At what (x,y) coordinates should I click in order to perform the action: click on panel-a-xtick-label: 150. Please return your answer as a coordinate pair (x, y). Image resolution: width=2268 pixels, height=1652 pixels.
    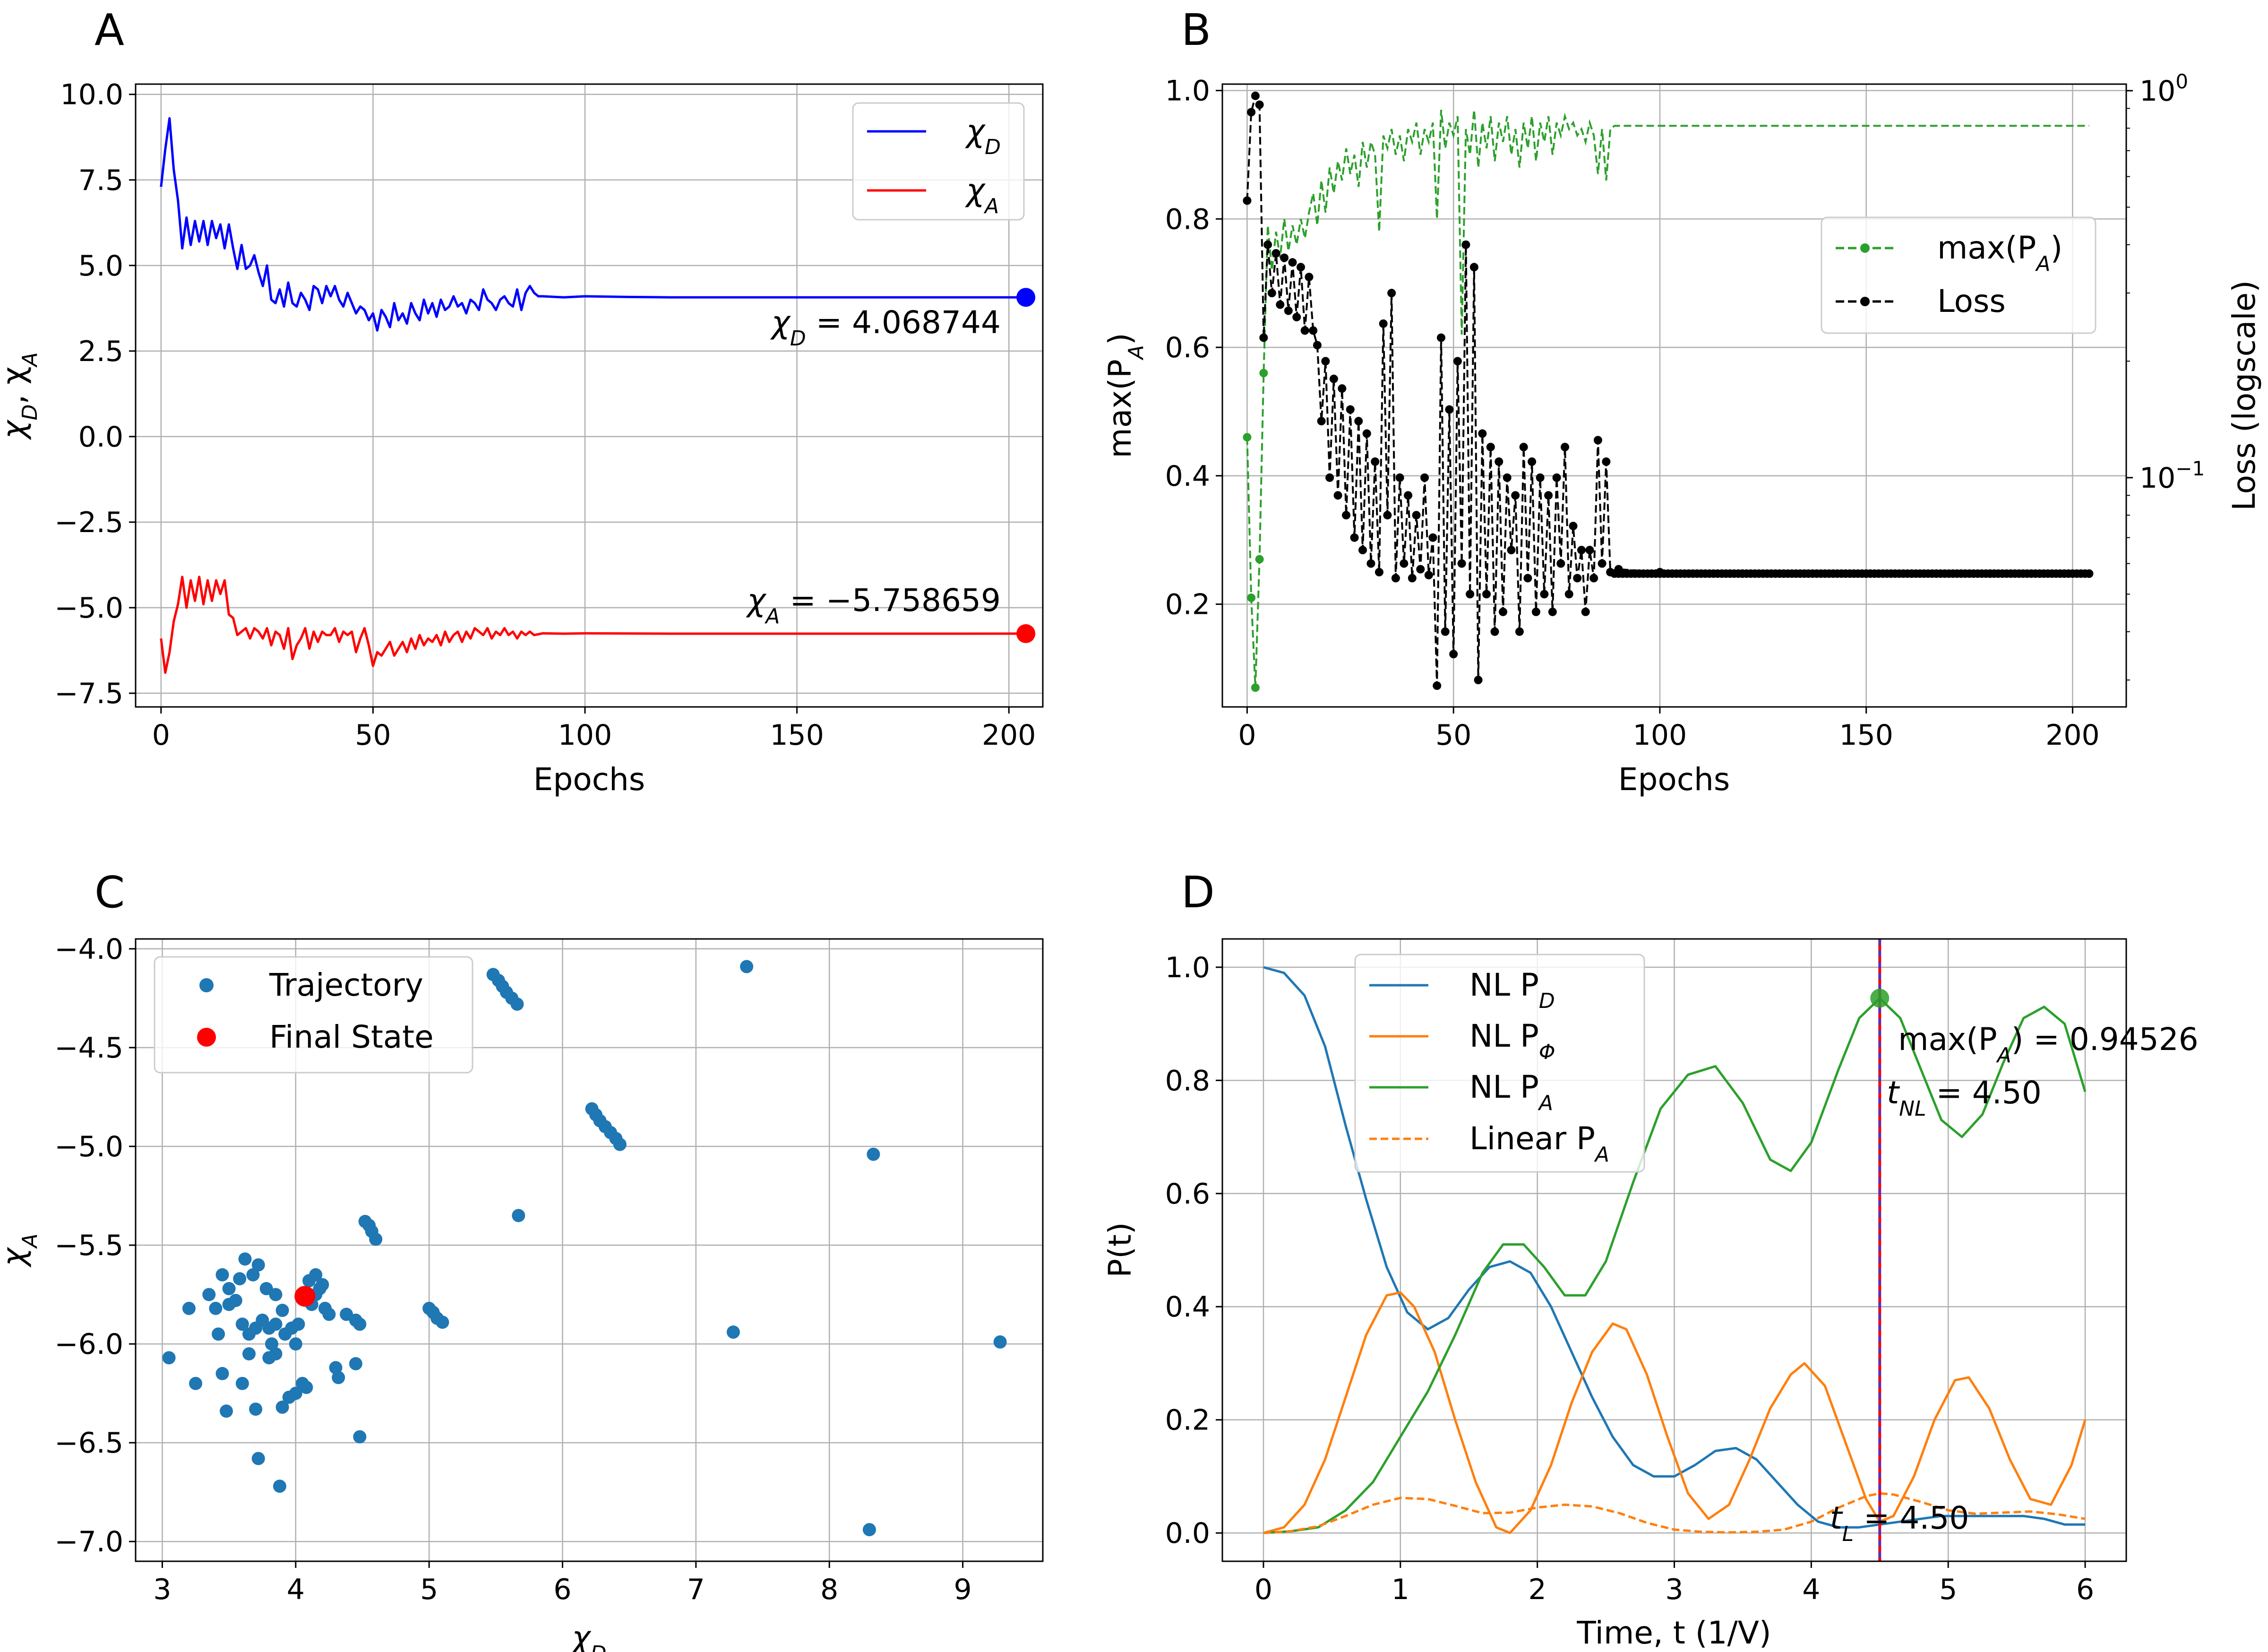
    Looking at the image, I should click on (797, 735).